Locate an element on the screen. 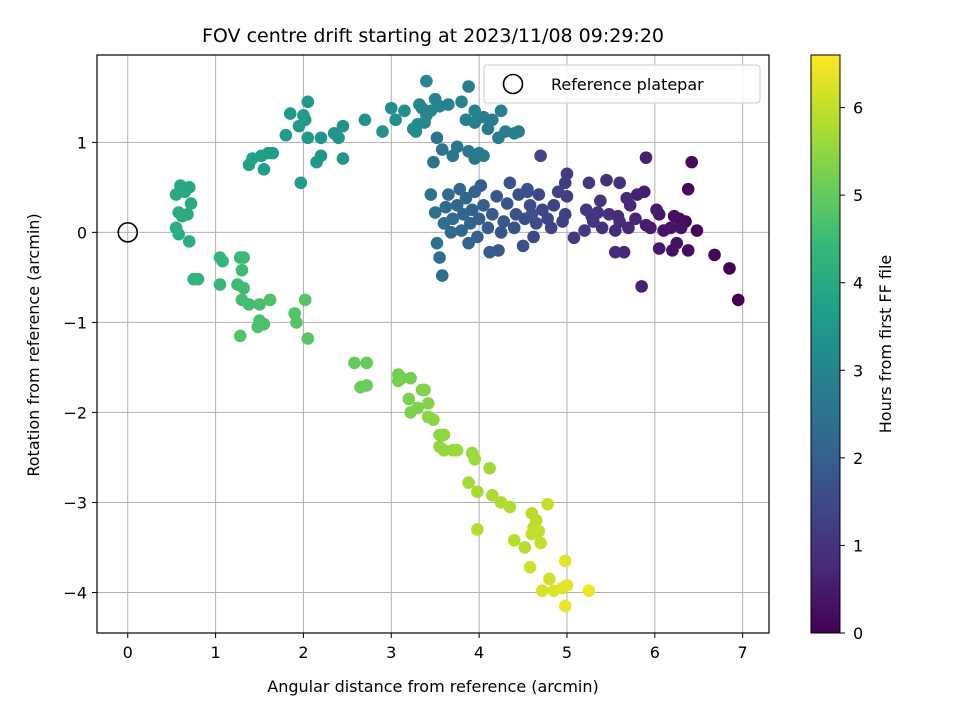 The height and width of the screenshot is (720, 960). colorbar is located at coordinates (825, 344).